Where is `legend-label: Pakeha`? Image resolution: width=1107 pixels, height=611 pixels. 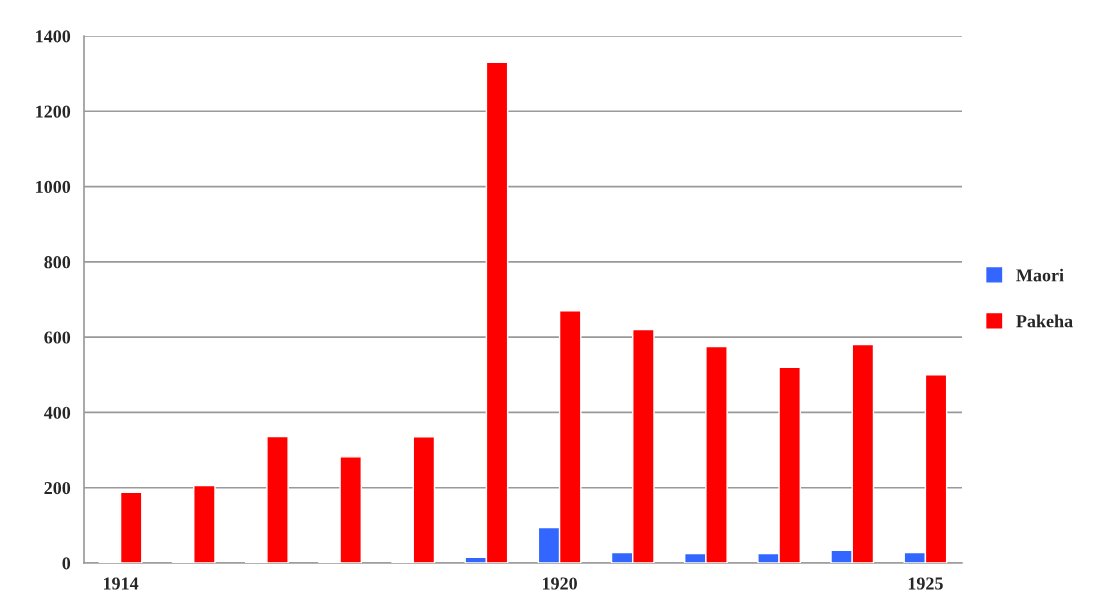
legend-label: Pakeha is located at coordinates (1044, 321).